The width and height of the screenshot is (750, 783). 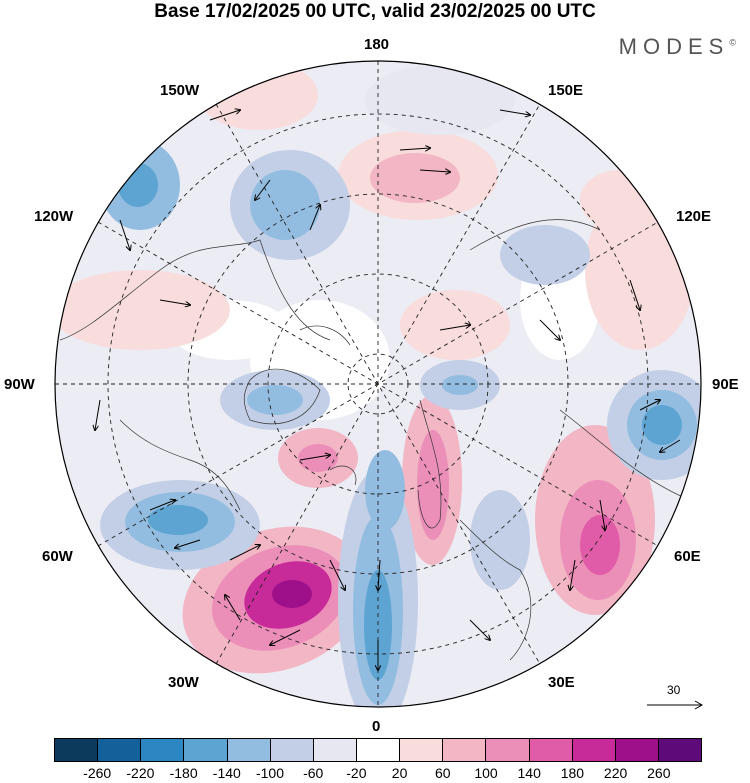 What do you see at coordinates (675, 698) in the screenshot?
I see `reference-vector: 30` at bounding box center [675, 698].